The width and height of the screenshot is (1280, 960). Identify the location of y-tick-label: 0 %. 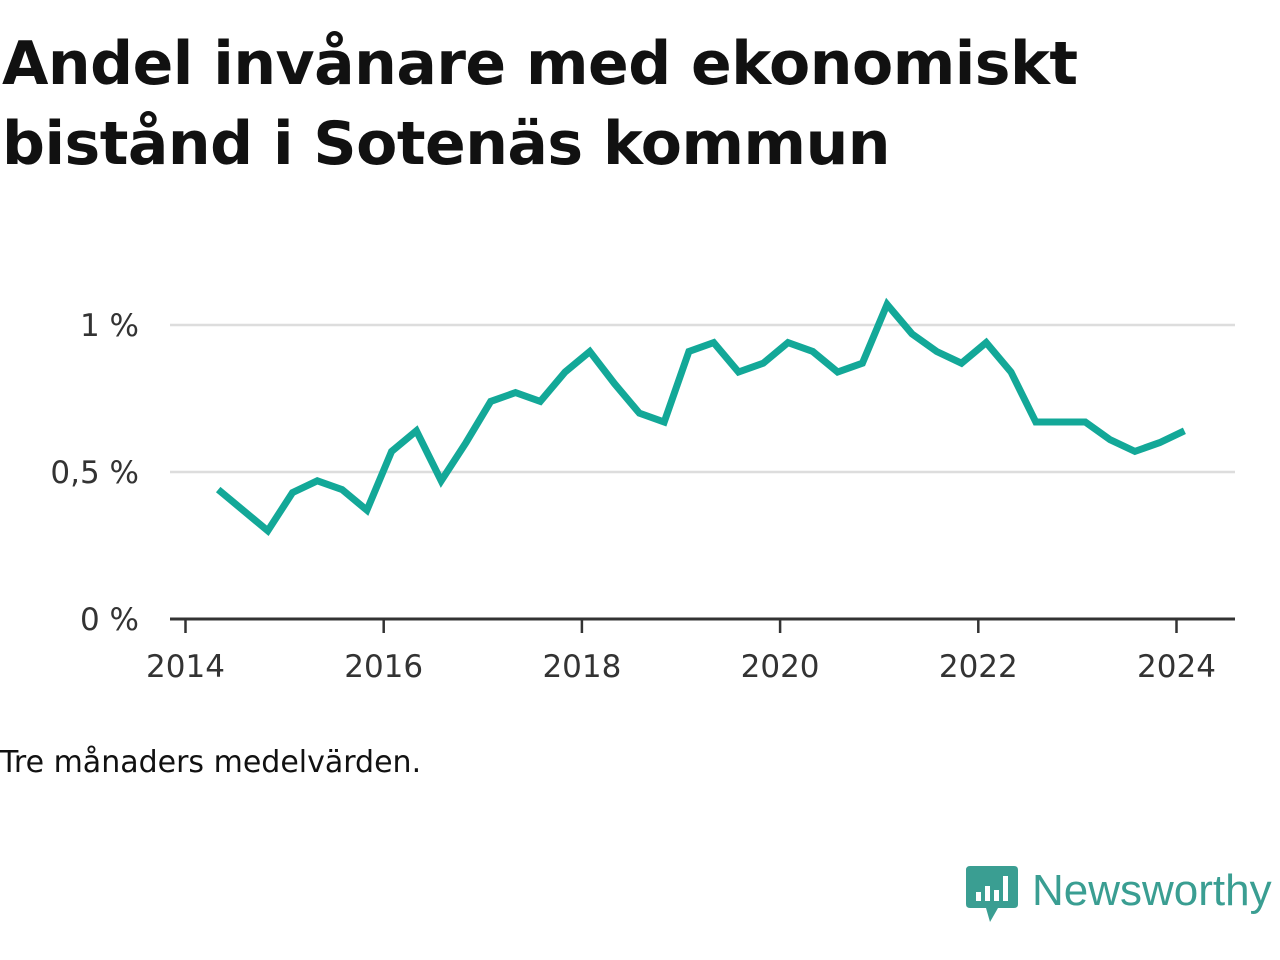
(109, 620).